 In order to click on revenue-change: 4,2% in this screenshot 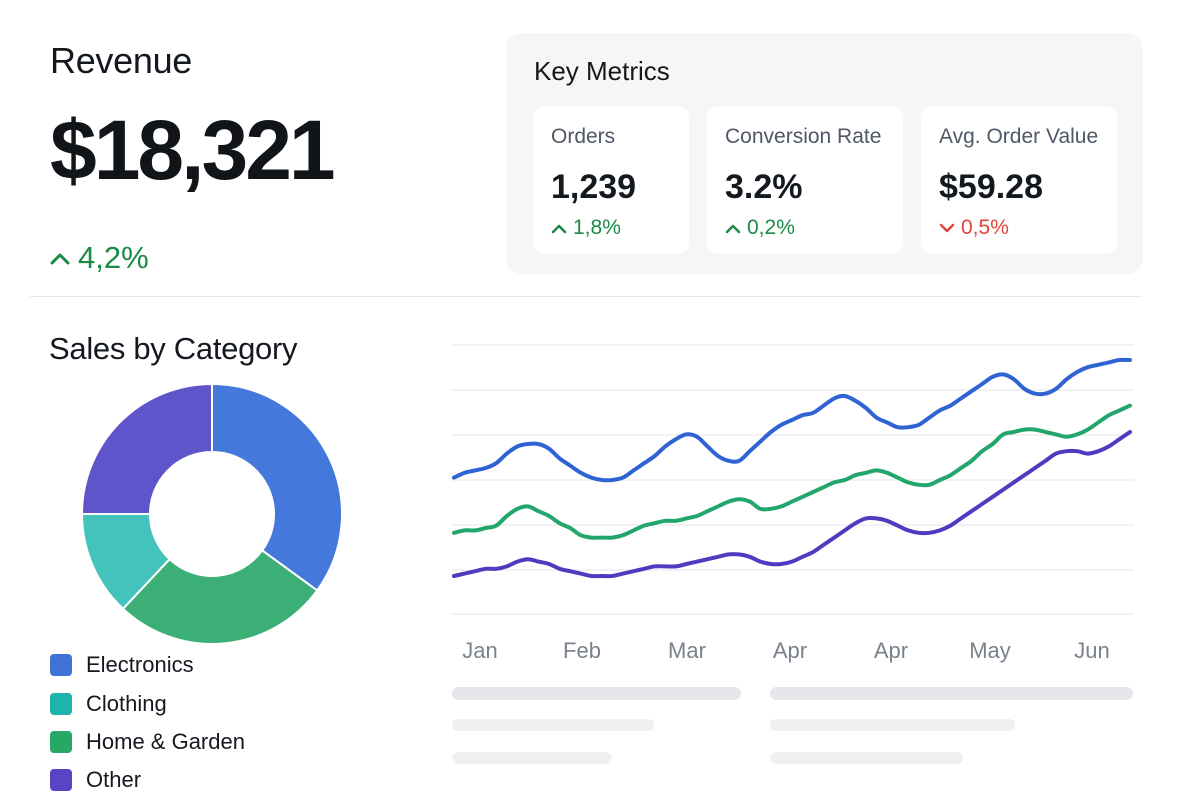, I will do `click(99, 258)`.